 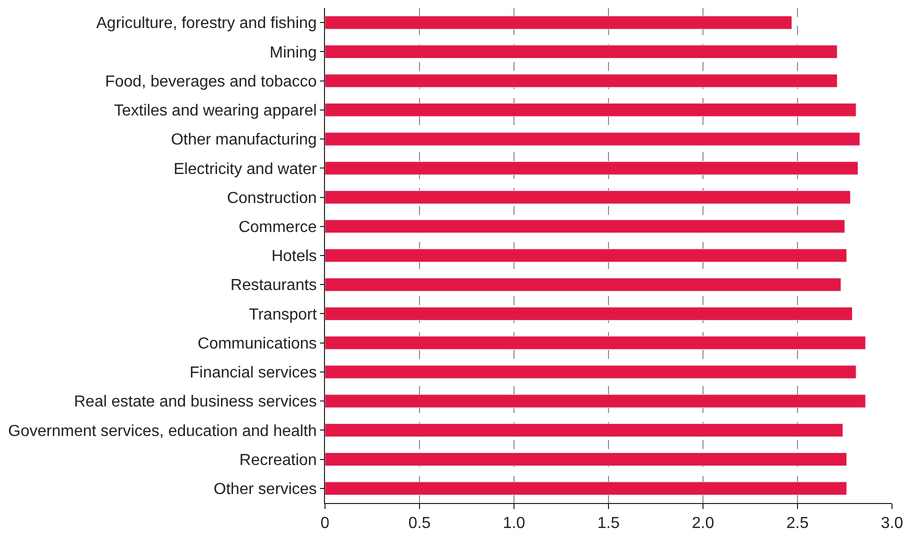 What do you see at coordinates (283, 315) in the screenshot?
I see `y-tick-label: Transport` at bounding box center [283, 315].